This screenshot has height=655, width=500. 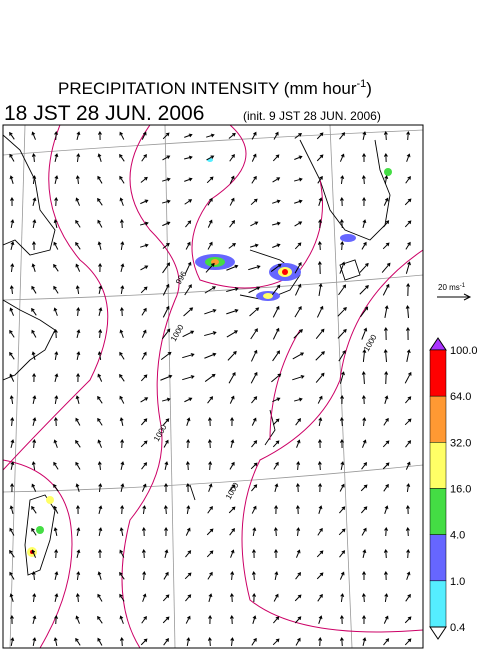 What do you see at coordinates (257, 207) in the screenshot?
I see `isobar` at bounding box center [257, 207].